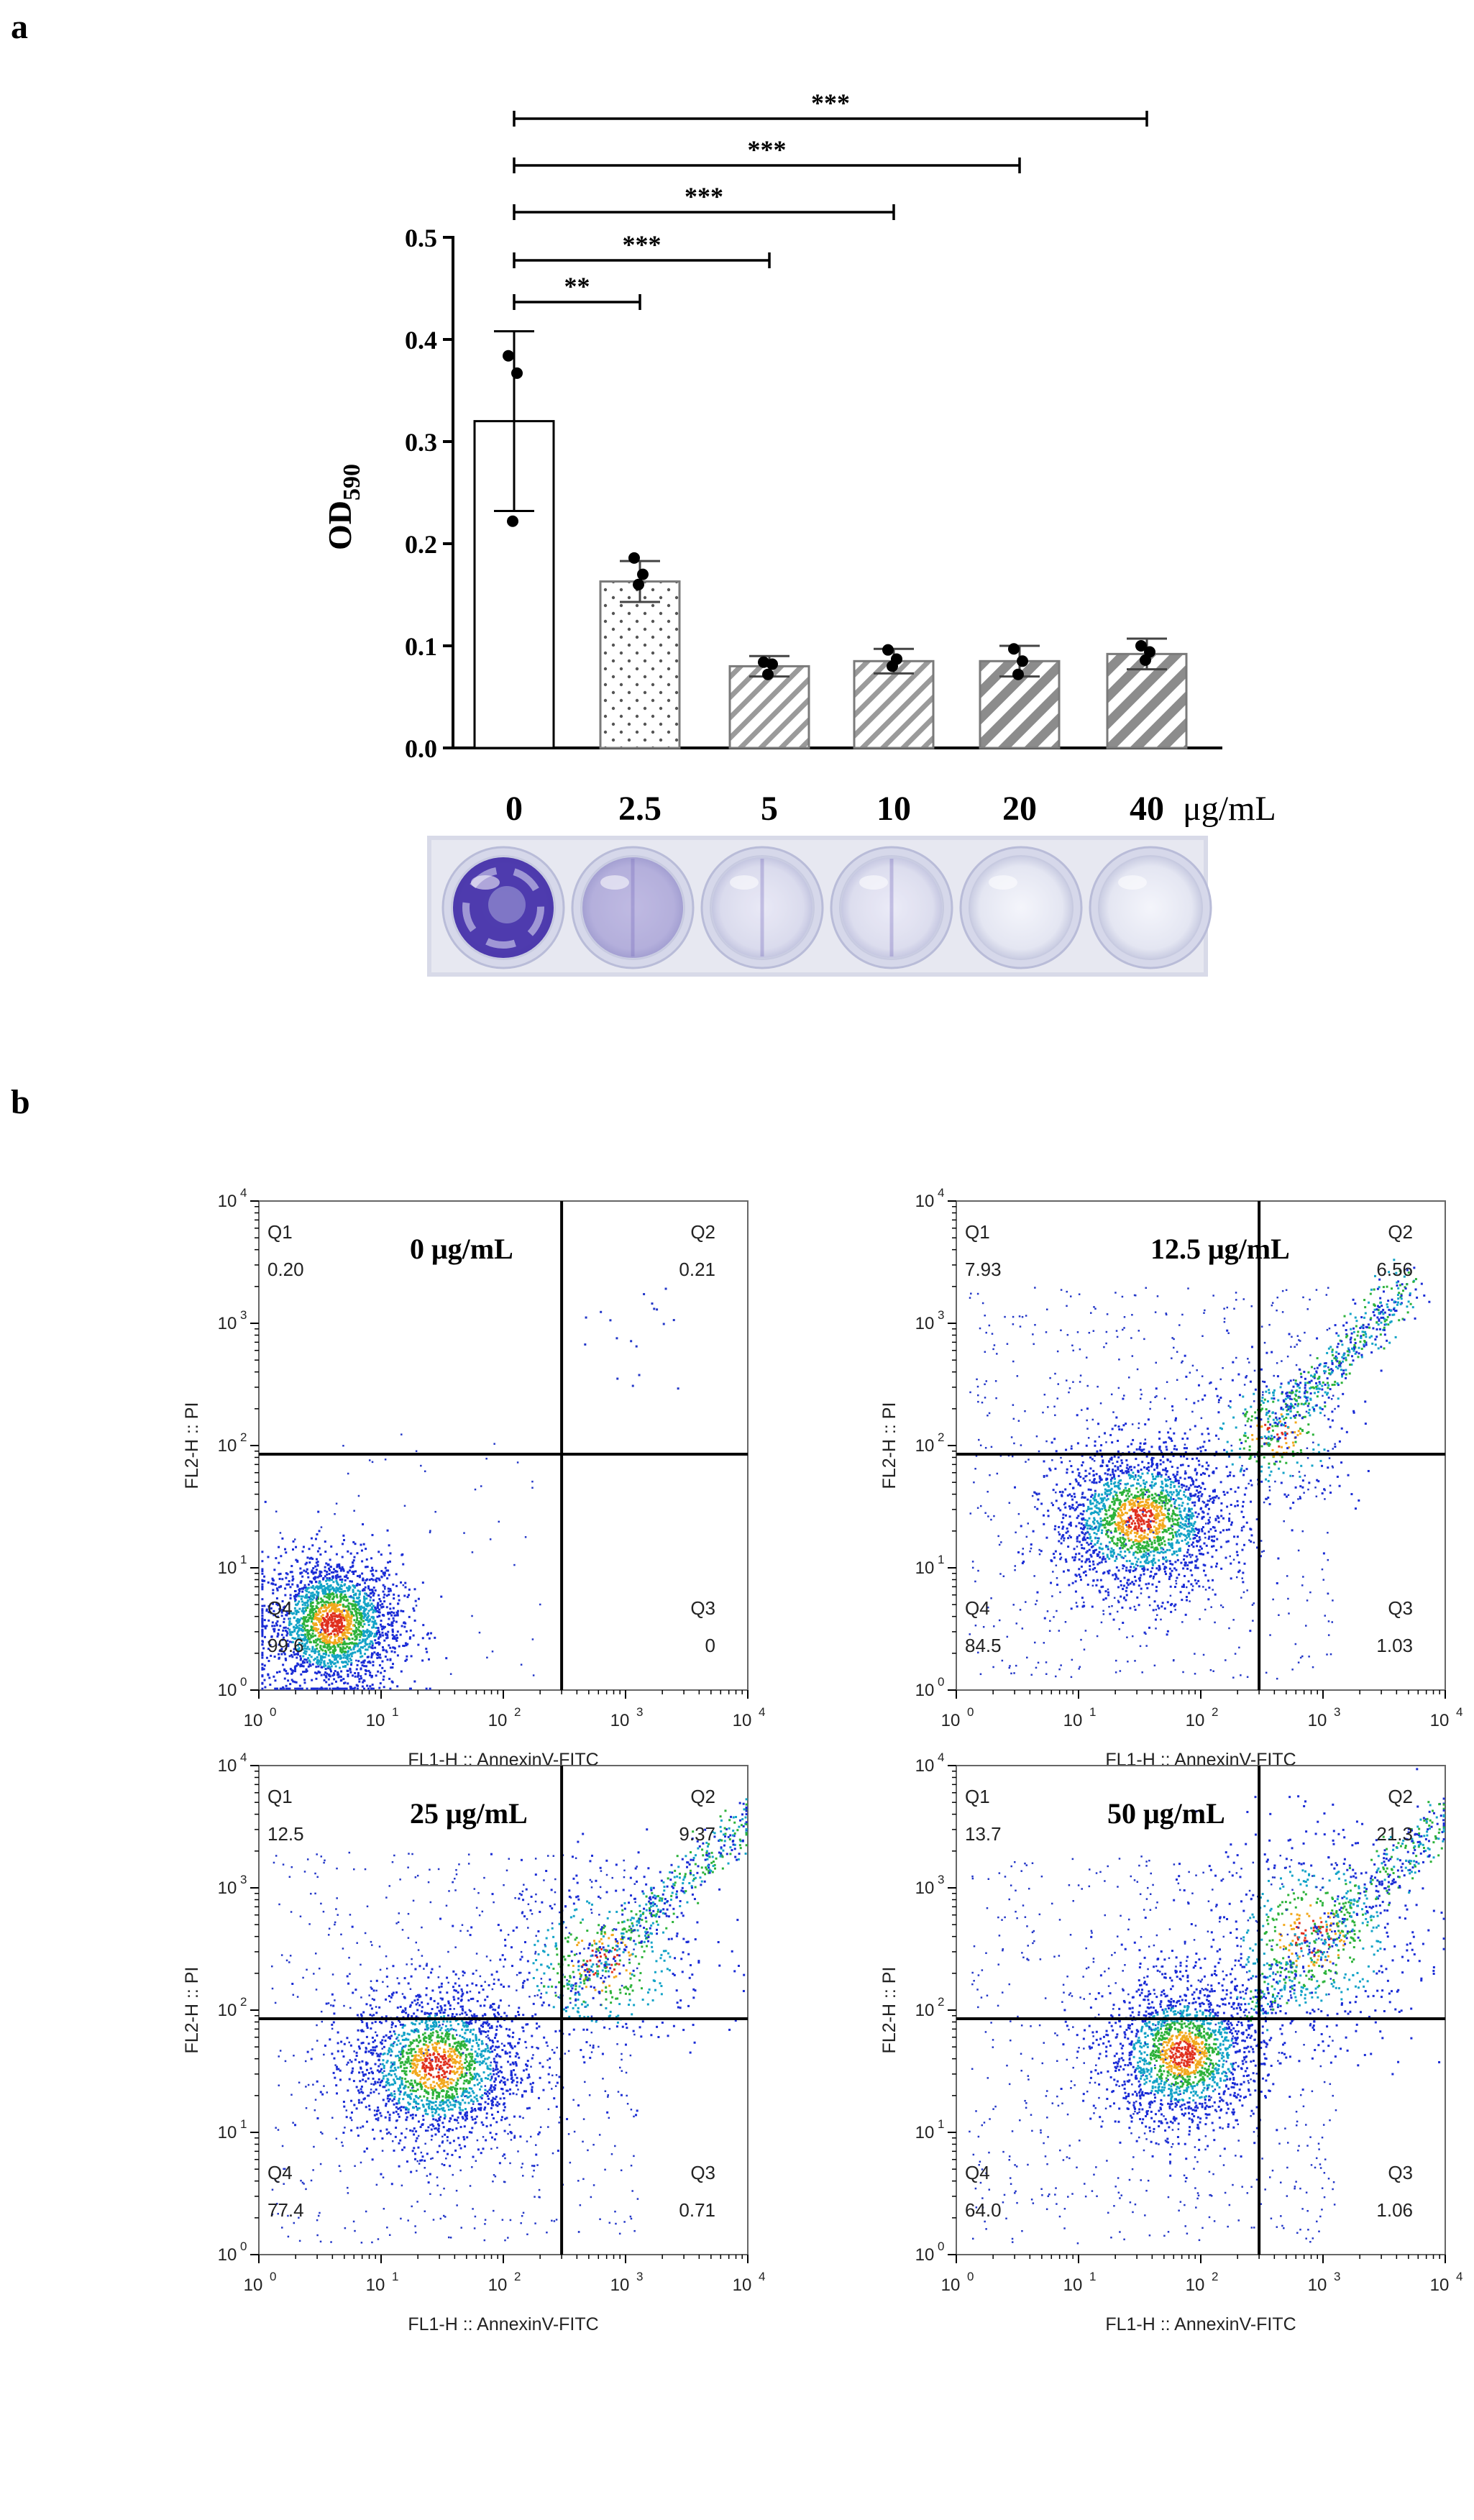 The width and height of the screenshot is (1474, 2520). Describe the element at coordinates (1166, 1813) in the screenshot. I see `condition-label: 50 μg/mL` at that location.